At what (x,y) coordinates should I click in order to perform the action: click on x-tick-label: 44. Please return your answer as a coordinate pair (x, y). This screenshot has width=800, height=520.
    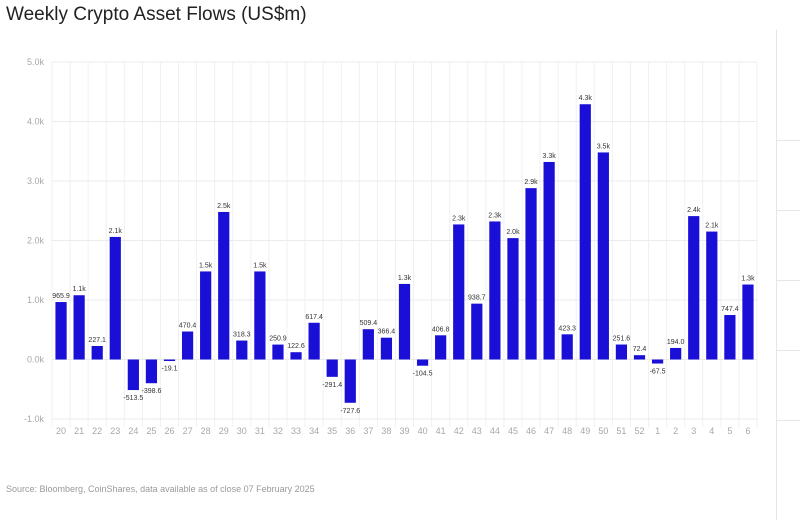
    Looking at the image, I should click on (495, 431).